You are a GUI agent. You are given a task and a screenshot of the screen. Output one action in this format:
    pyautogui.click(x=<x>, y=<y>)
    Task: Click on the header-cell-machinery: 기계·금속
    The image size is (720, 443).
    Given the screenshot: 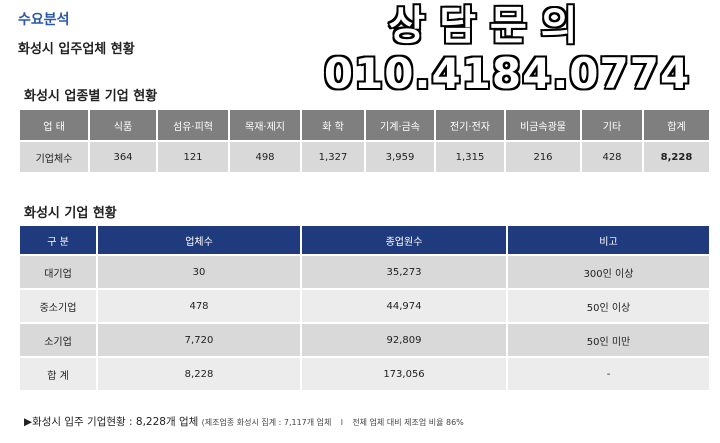 What is the action you would take?
    pyautogui.click(x=400, y=125)
    